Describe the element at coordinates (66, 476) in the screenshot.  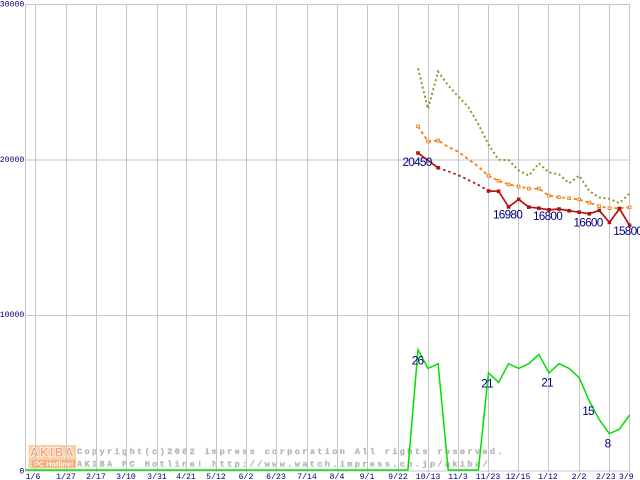
I see `svg-text: 1/27` at that location.